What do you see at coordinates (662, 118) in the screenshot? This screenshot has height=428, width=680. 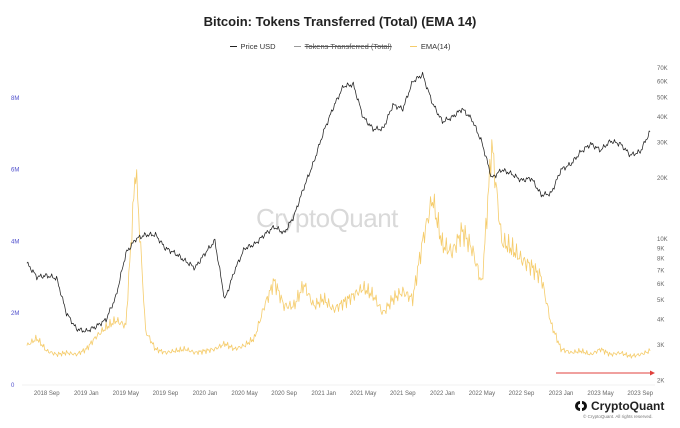 I see `y-right-tick-label: 40K` at bounding box center [662, 118].